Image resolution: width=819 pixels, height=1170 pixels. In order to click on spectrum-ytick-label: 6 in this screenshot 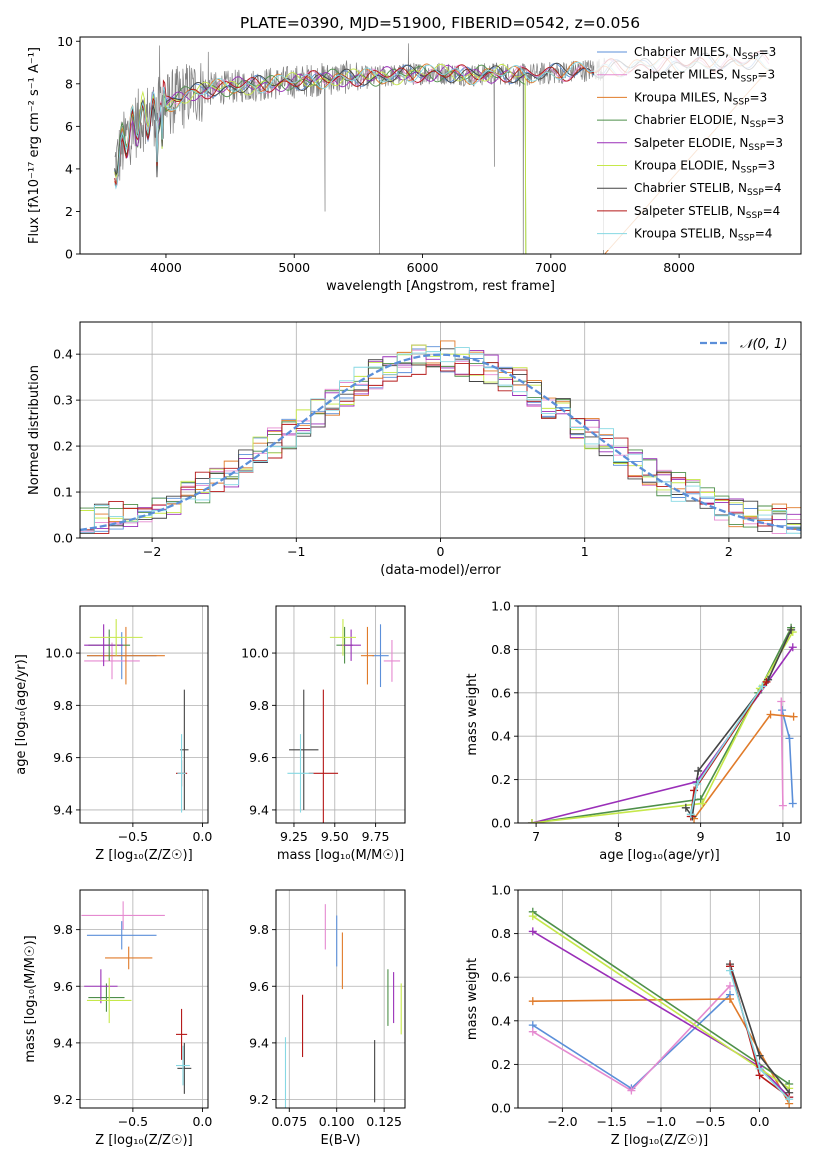, I will do `click(69, 126)`.